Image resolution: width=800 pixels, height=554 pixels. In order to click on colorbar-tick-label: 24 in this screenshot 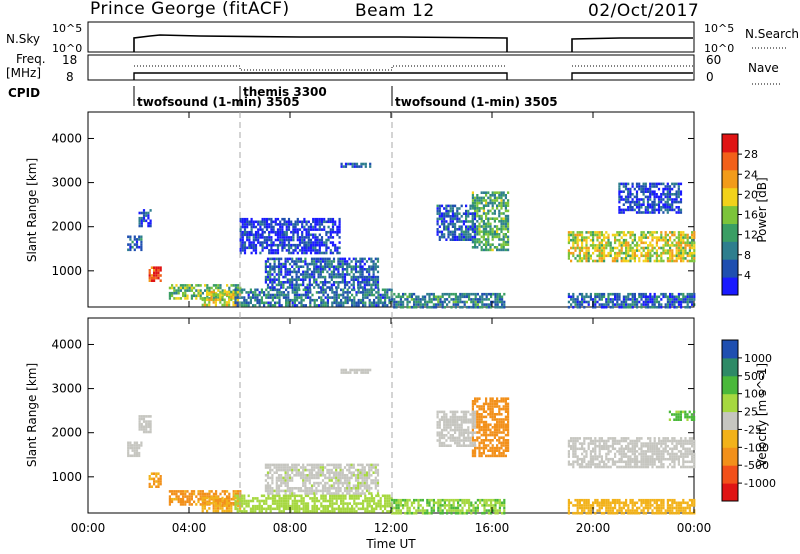, I will do `click(751, 174)`.